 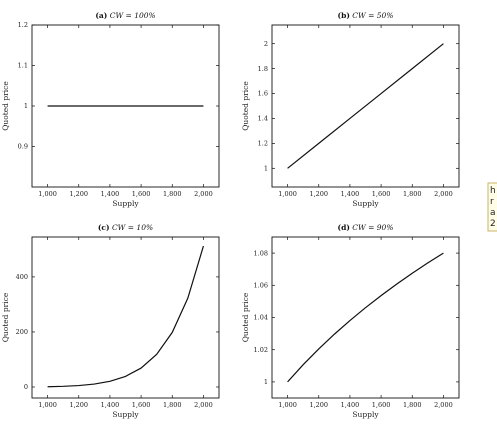 I want to click on panel-tag: (d), so click(x=344, y=227).